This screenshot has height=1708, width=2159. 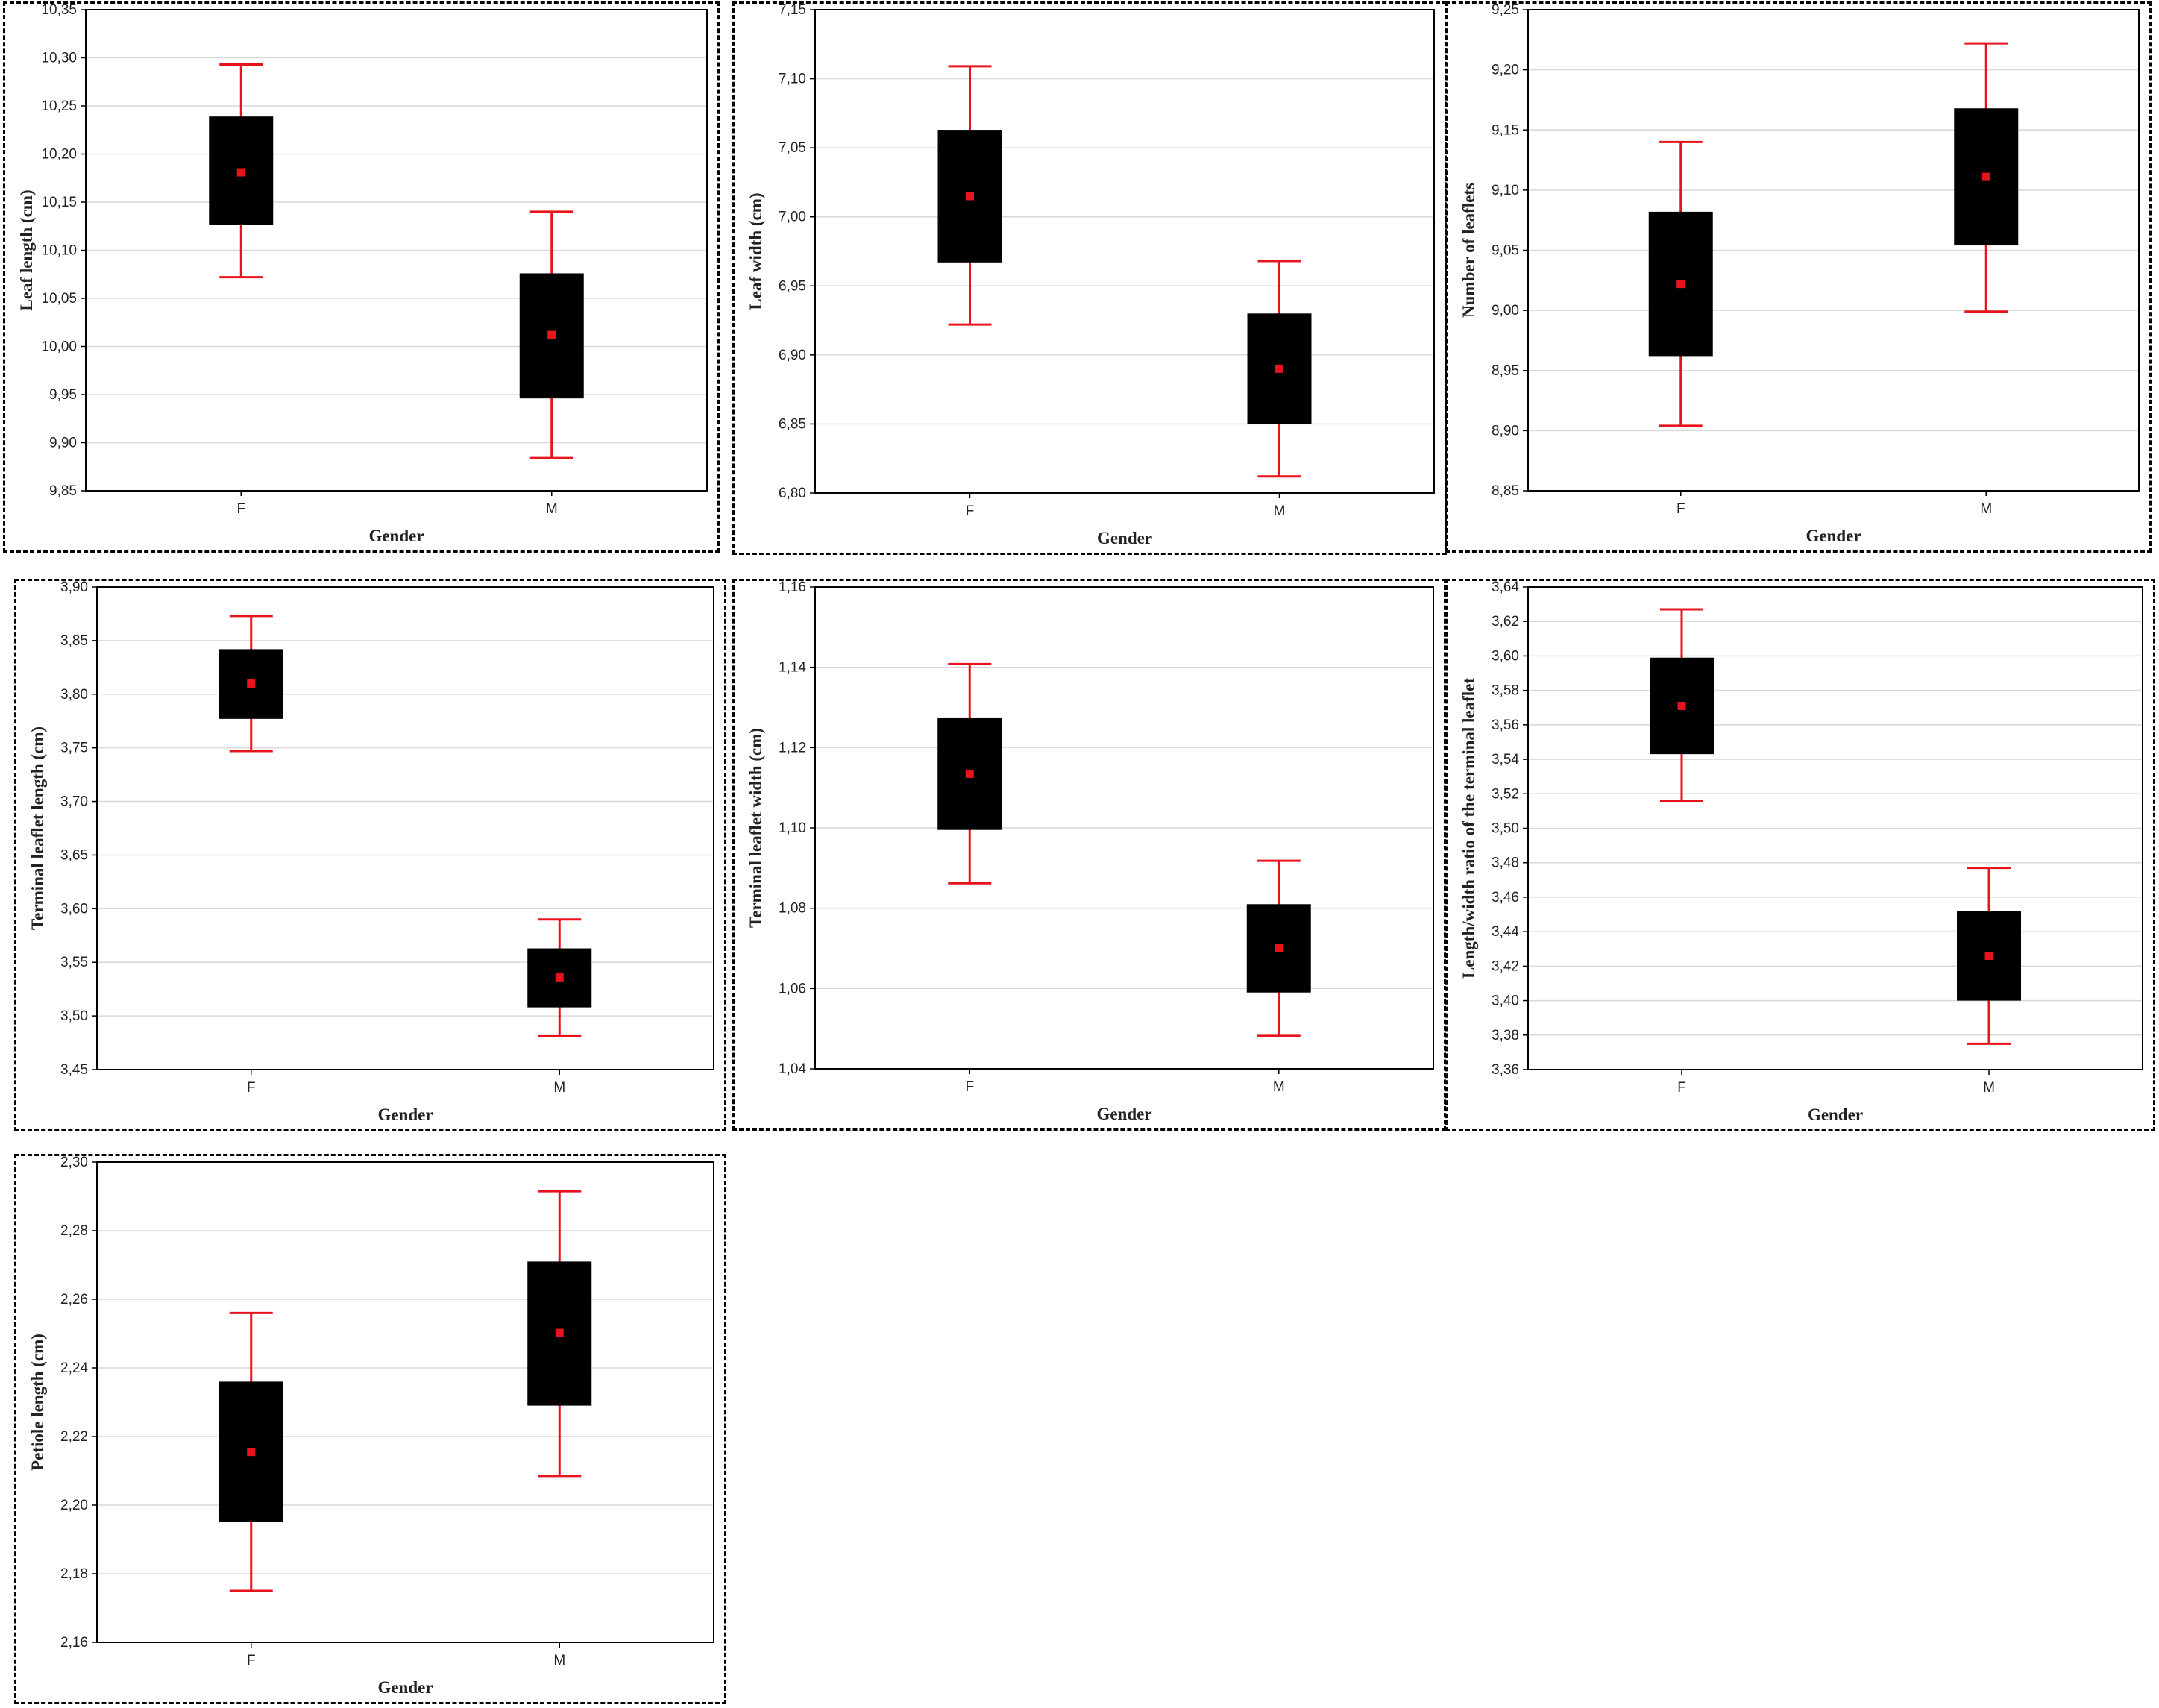 I want to click on y-tick-label: 3,40, so click(x=1505, y=1001).